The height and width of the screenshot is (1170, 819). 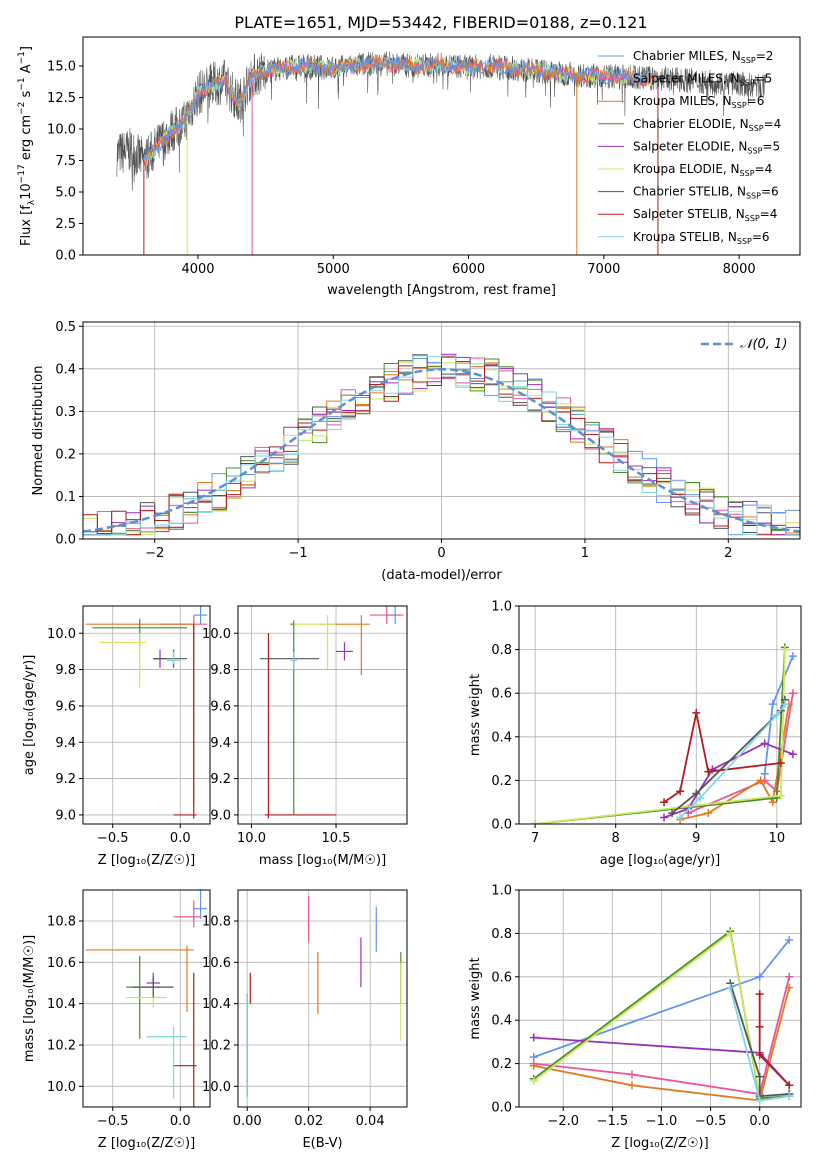 I want to click on salpeter_miles-weight-line, so click(x=662, y=1036).